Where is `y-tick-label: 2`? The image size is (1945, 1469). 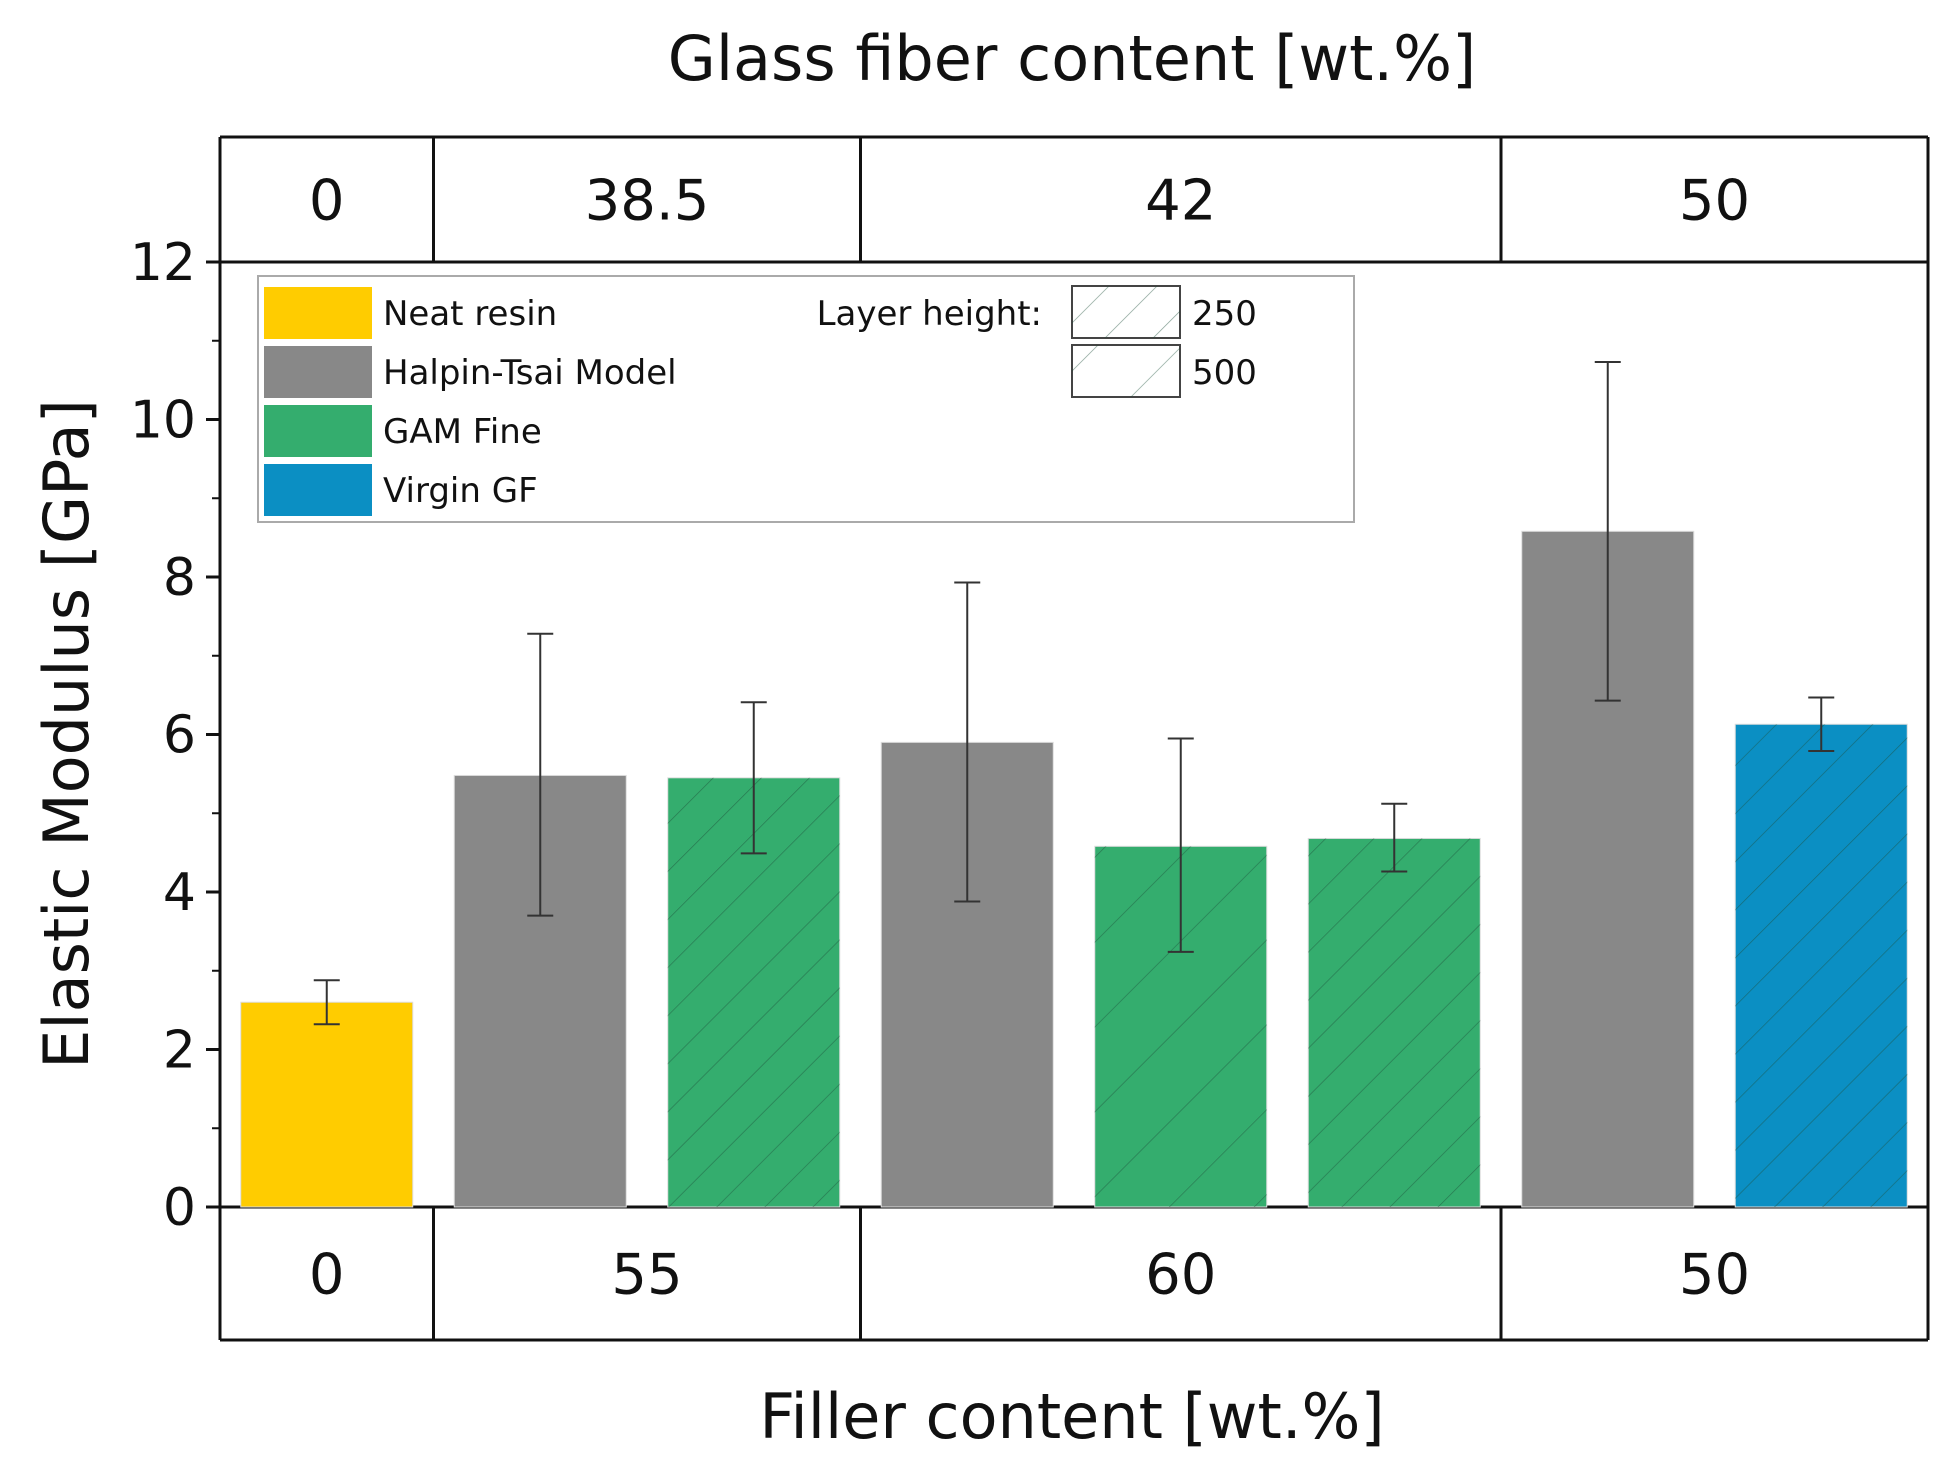
y-tick-label: 2 is located at coordinates (179, 1051).